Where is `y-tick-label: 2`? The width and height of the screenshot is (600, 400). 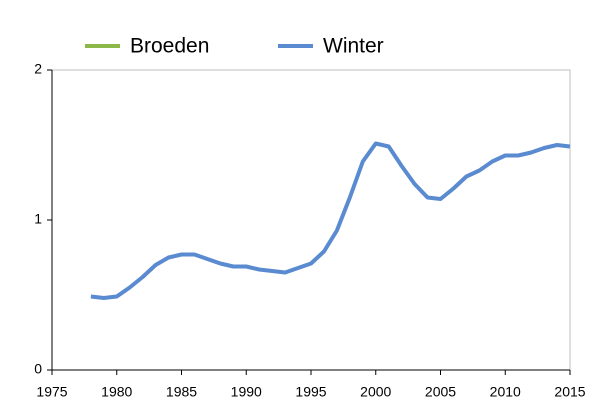 y-tick-label: 2 is located at coordinates (38, 69).